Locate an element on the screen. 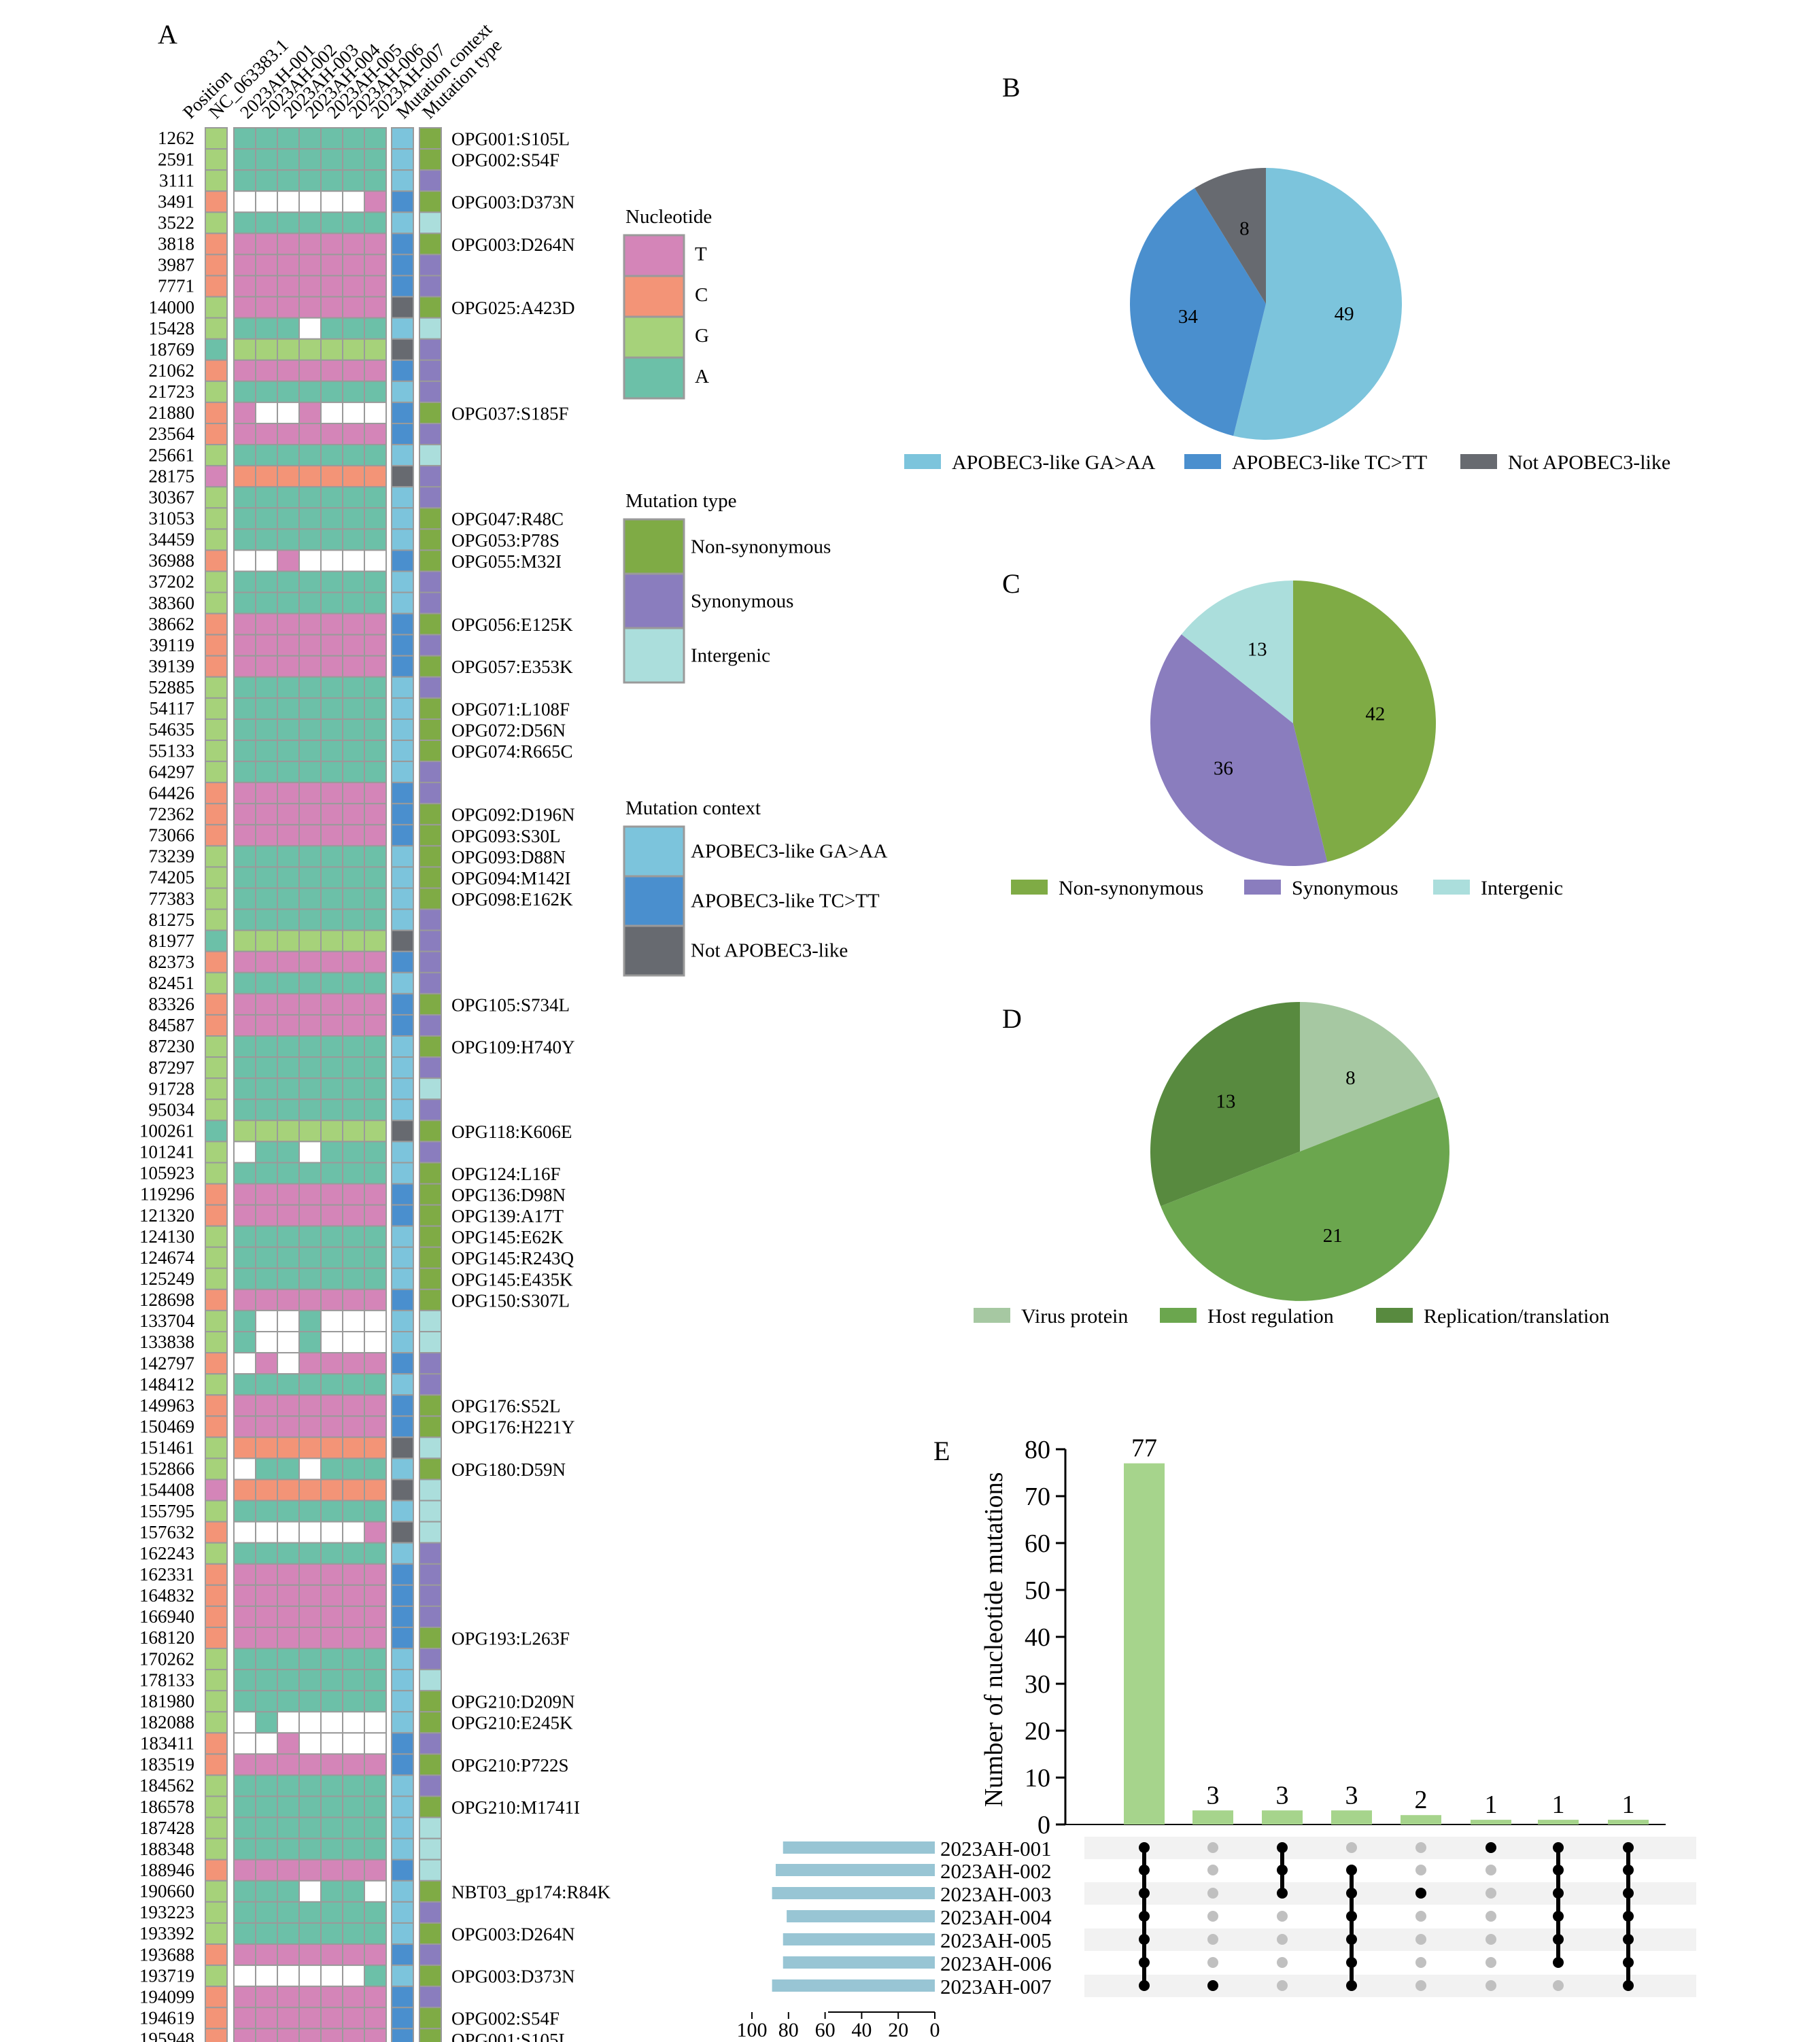 Image resolution: width=1820 pixels, height=2042 pixels. legend-title: Mutation context is located at coordinates (693, 808).